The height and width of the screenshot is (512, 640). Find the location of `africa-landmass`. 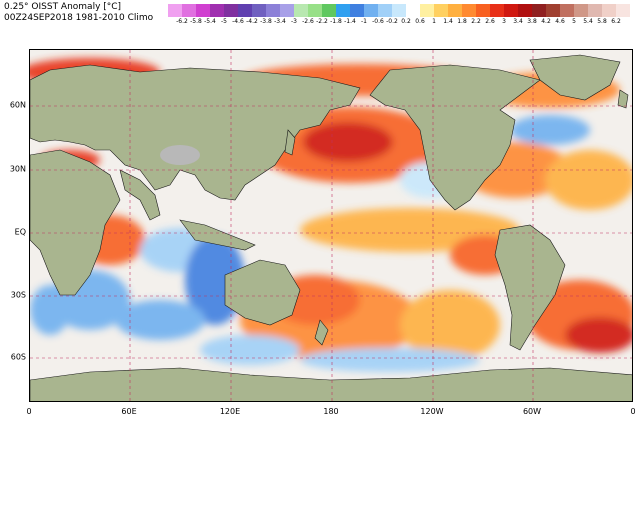

africa-landmass is located at coordinates (75, 222).